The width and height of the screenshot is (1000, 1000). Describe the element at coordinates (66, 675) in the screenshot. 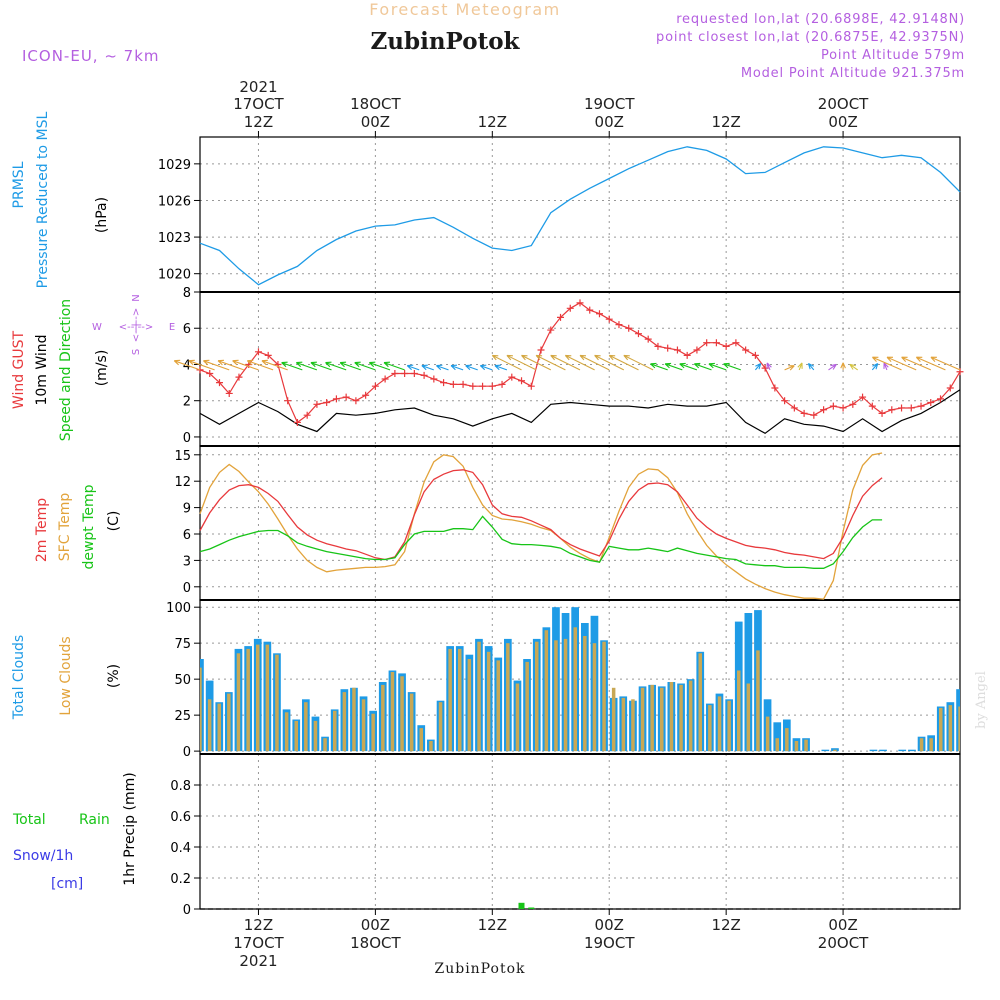

I see `low-clouds-label: Low Clouds` at that location.